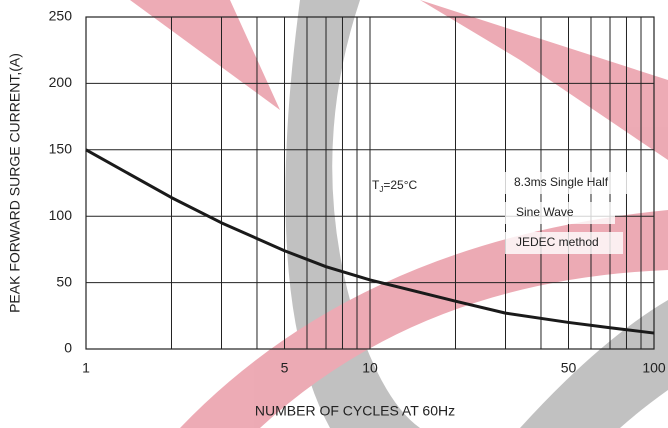 The width and height of the screenshot is (668, 428). I want to click on annotation: Sine Wave, so click(545, 212).